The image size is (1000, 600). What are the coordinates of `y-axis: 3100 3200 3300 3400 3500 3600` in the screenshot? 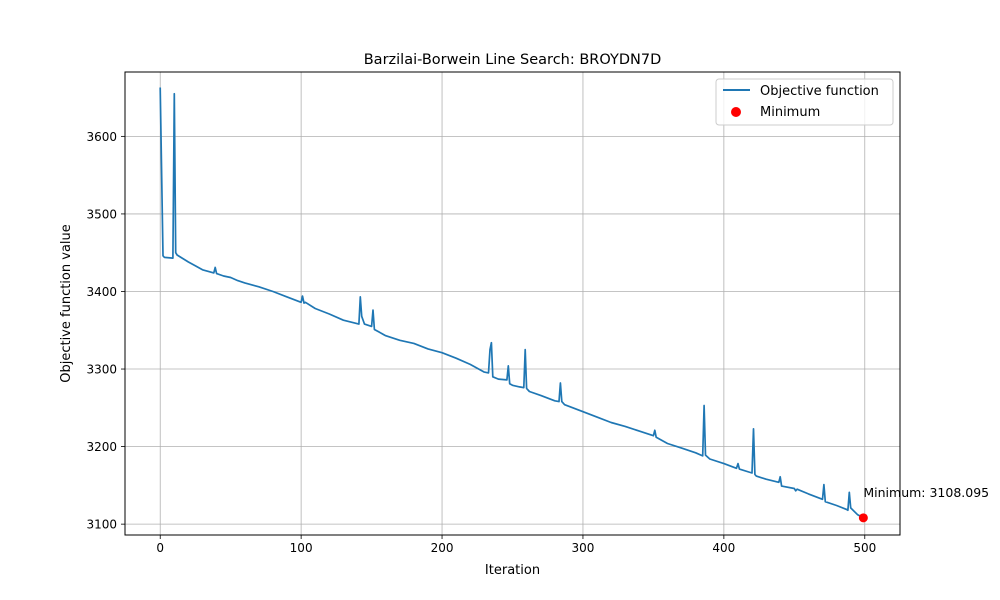 It's located at (105, 331).